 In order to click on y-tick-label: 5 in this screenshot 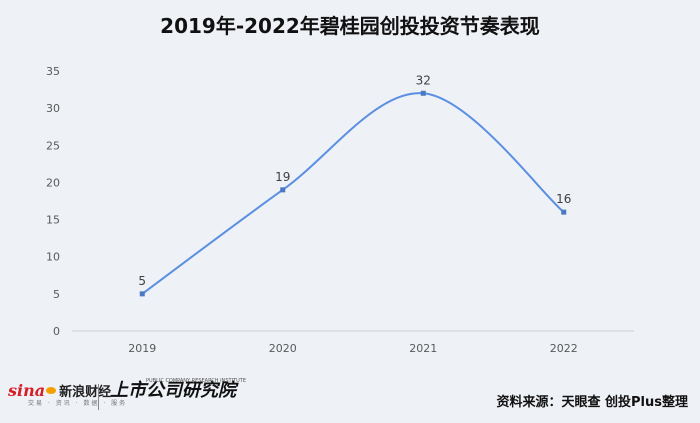, I will do `click(56, 294)`.